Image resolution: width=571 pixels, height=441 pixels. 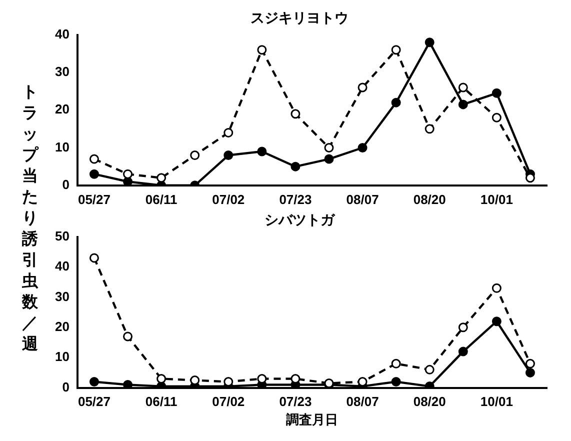 I want to click on y-tick-label: 50, so click(x=62, y=236).